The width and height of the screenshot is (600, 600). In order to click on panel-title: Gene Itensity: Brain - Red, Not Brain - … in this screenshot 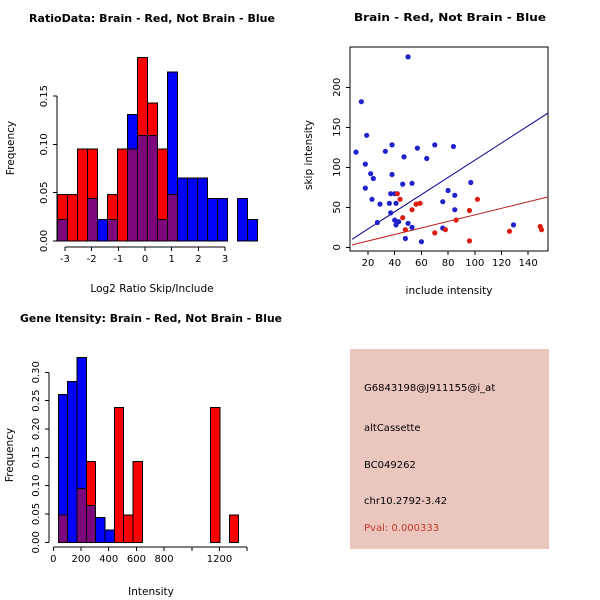, I will do `click(151, 318)`.